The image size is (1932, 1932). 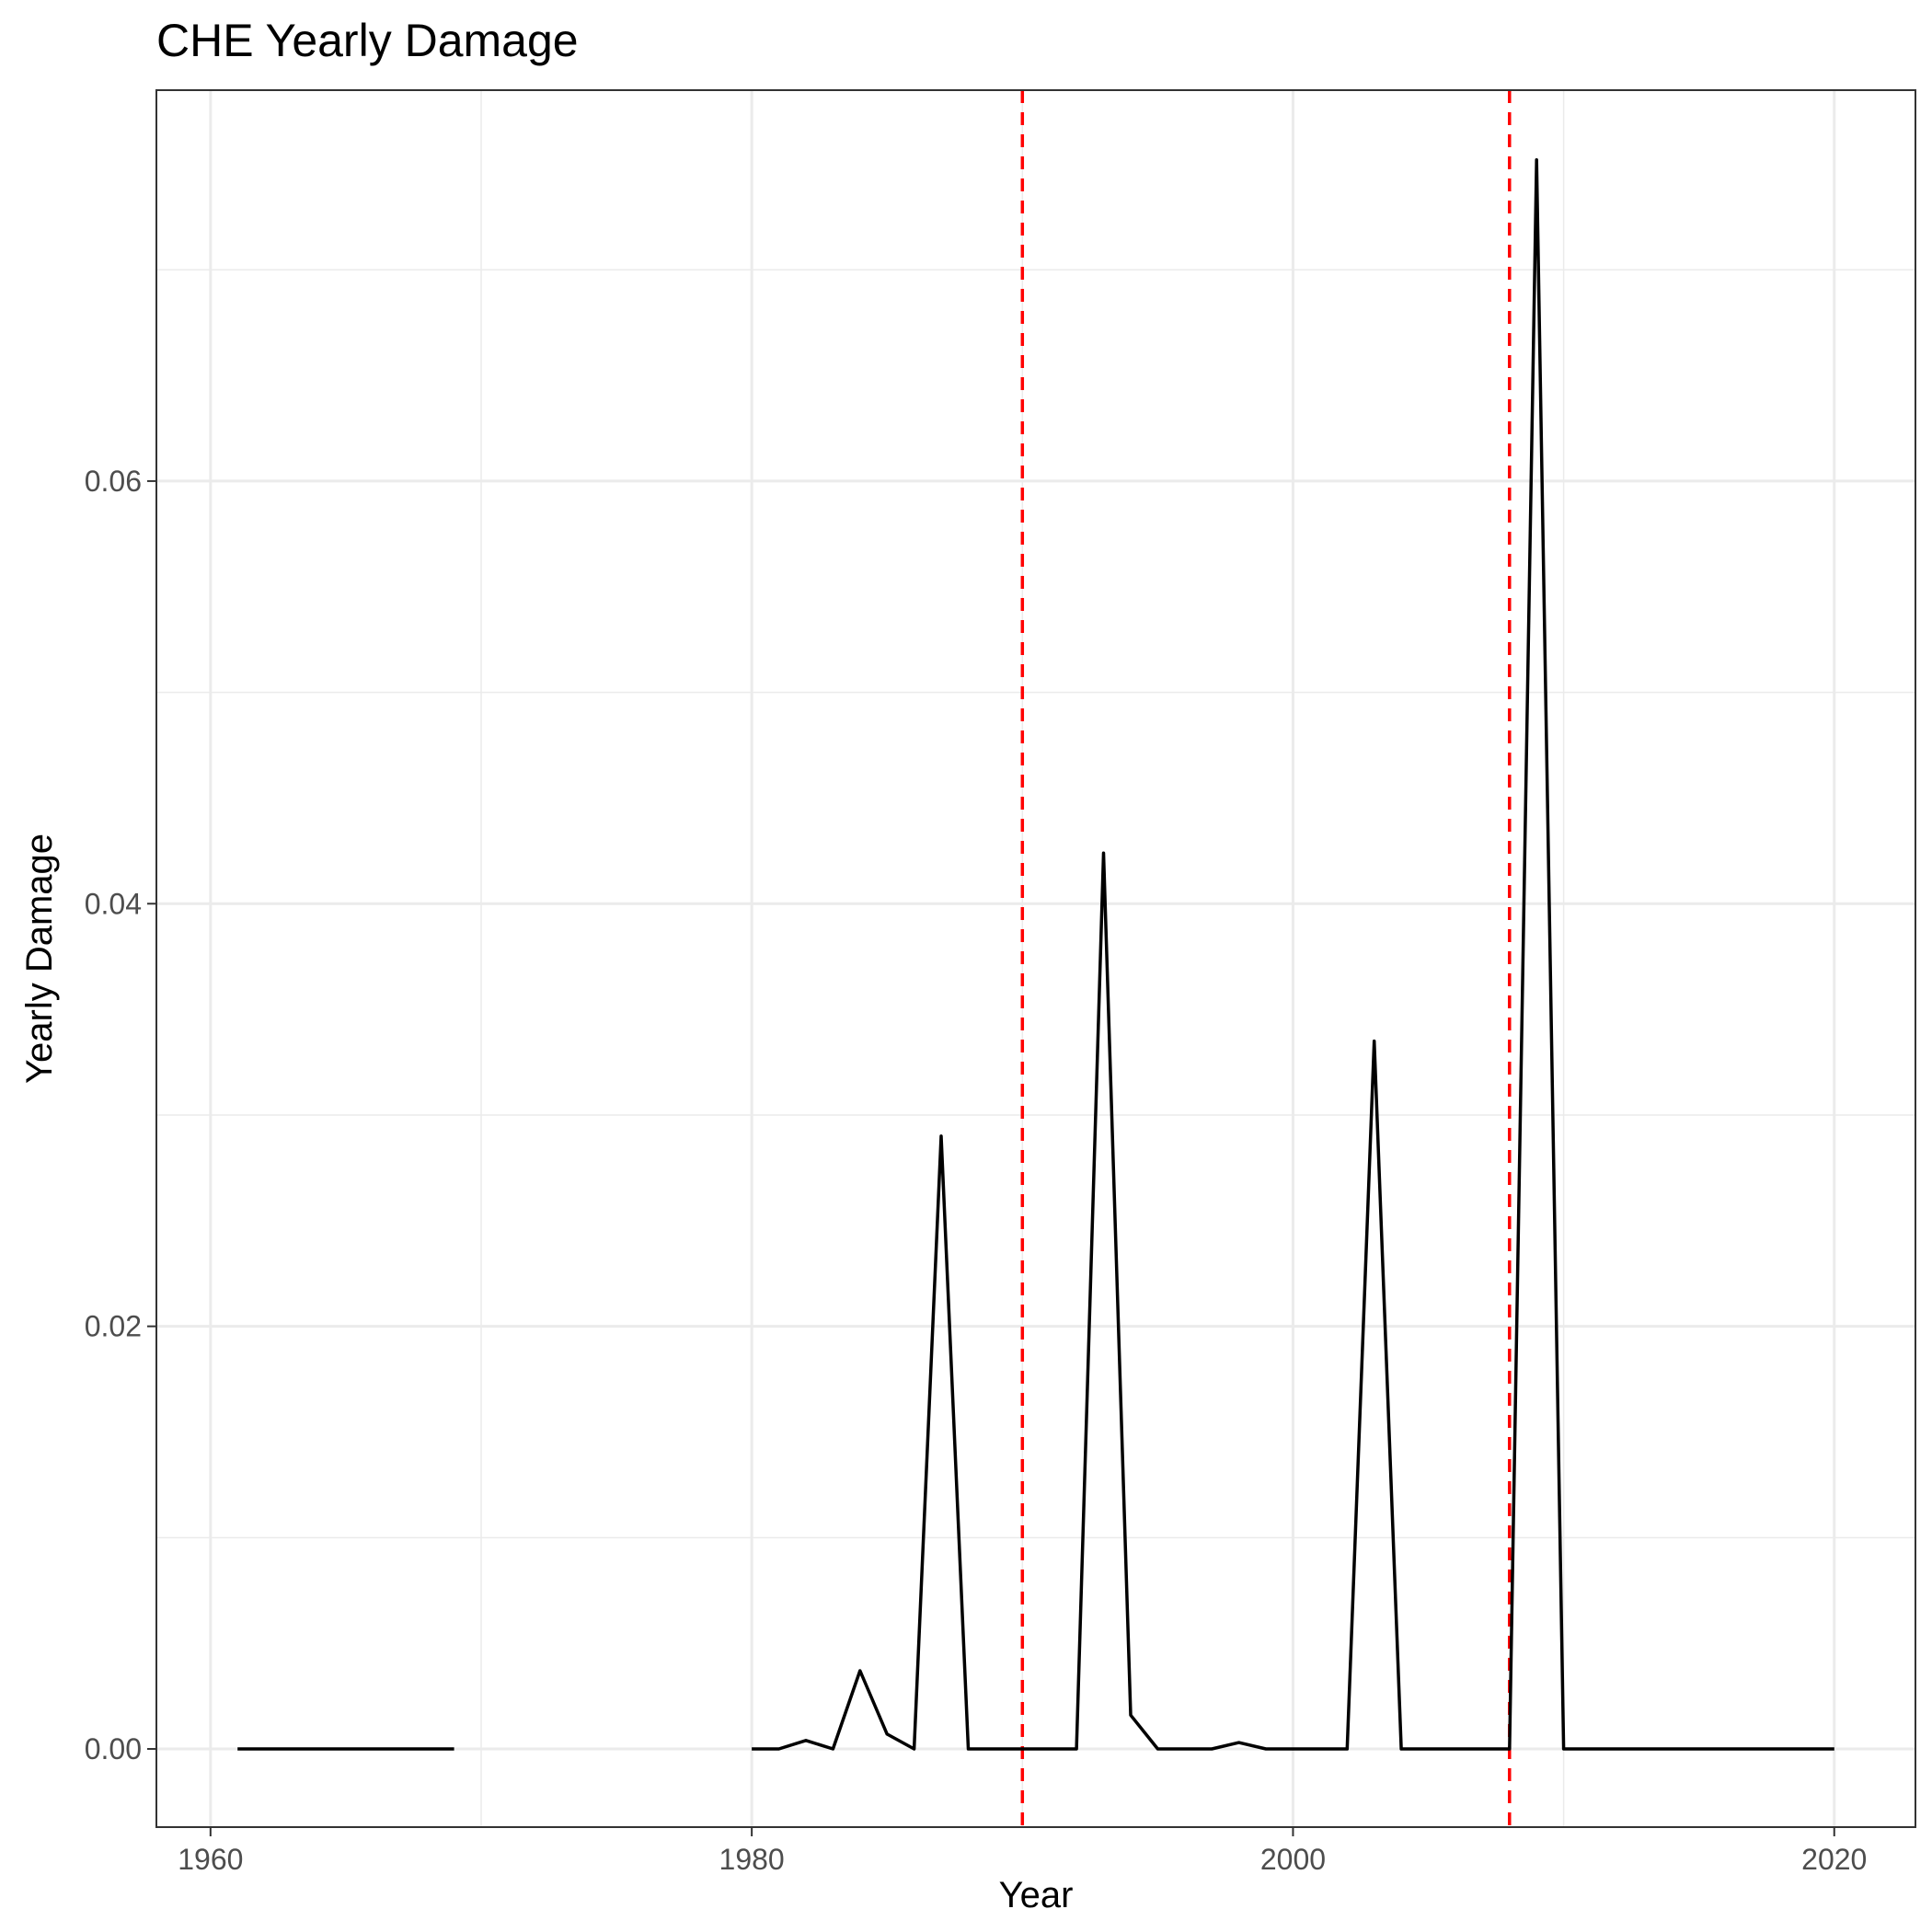 I want to click on chart-title: CHE Yearly Damage, so click(x=367, y=40).